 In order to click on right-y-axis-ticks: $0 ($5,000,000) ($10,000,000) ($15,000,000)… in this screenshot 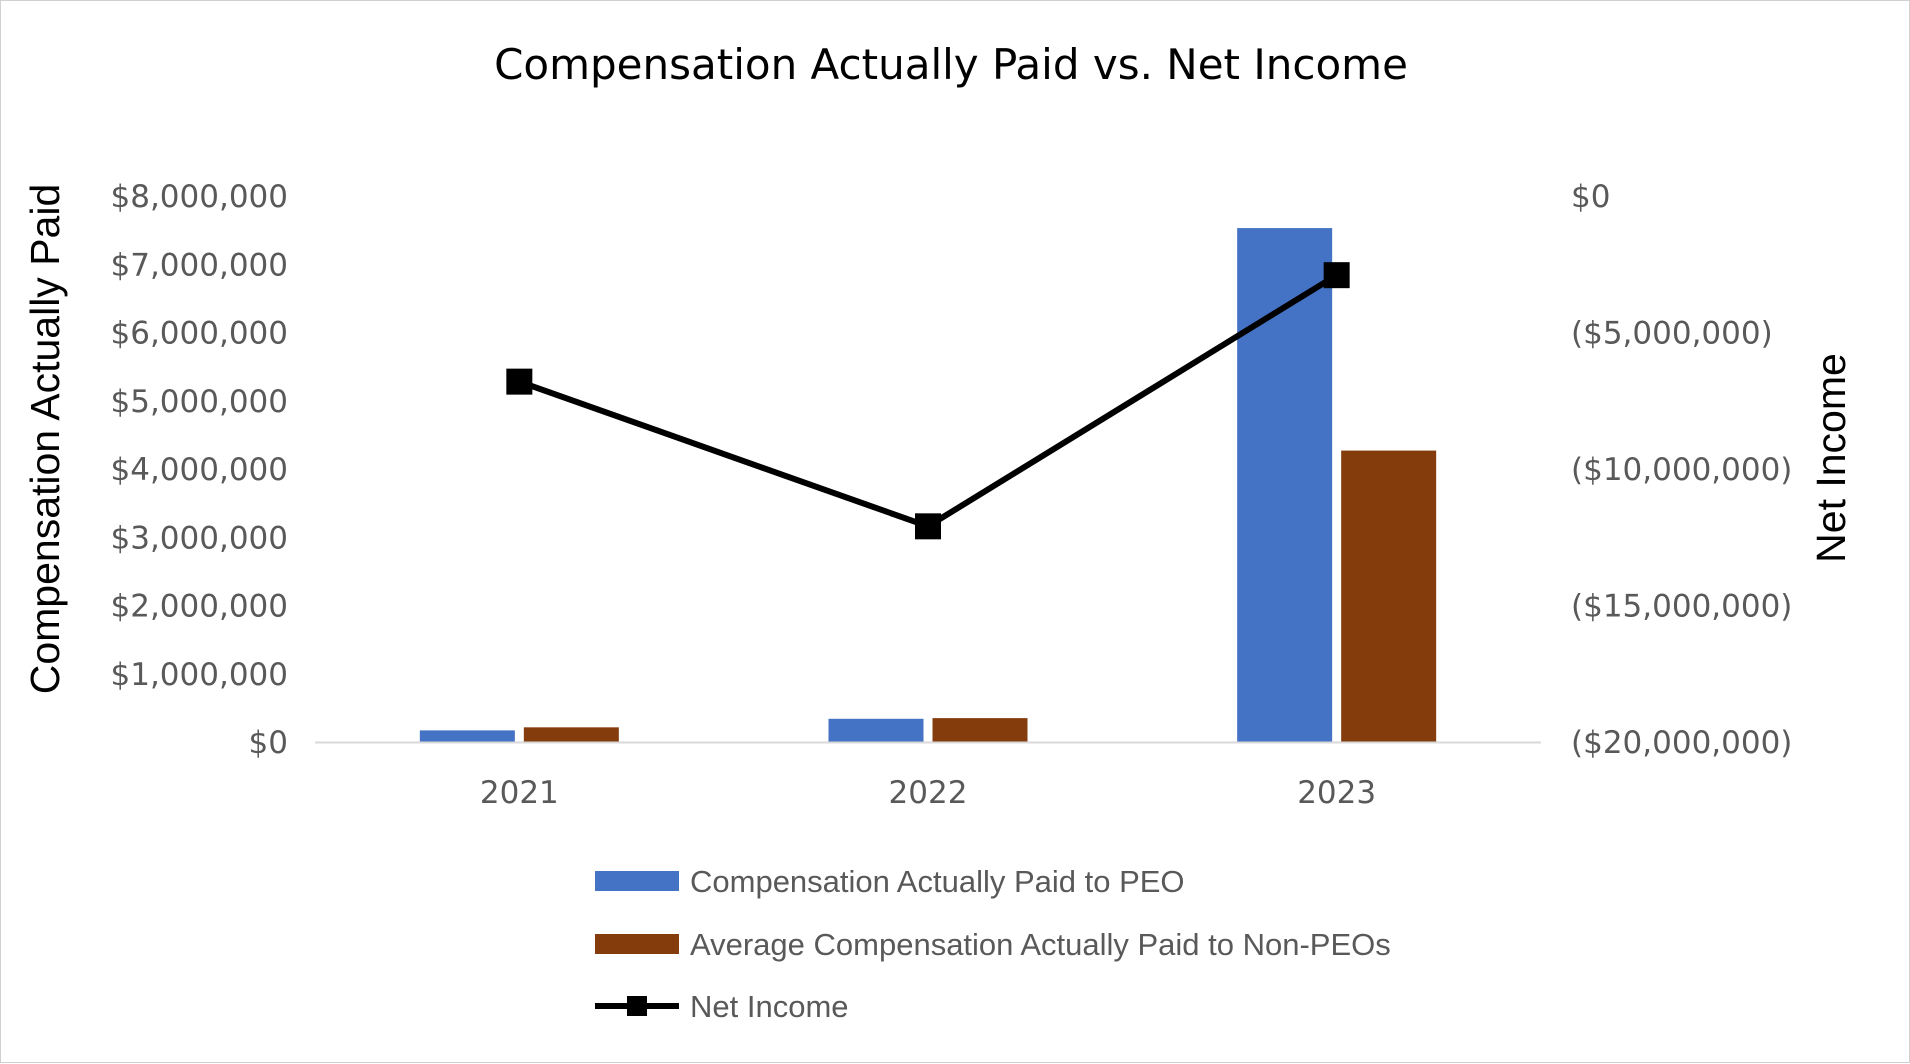, I will do `click(1681, 470)`.